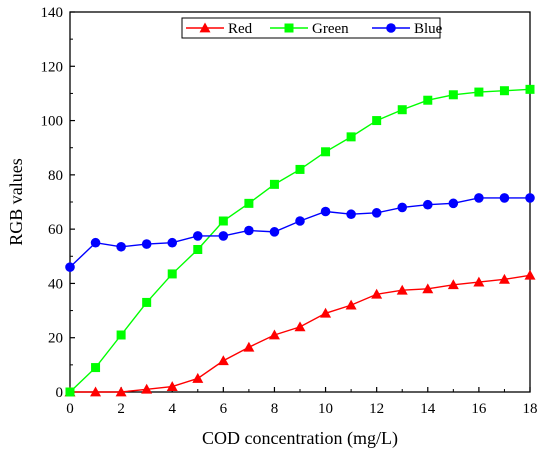  I want to click on series-blue, so click(300, 232).